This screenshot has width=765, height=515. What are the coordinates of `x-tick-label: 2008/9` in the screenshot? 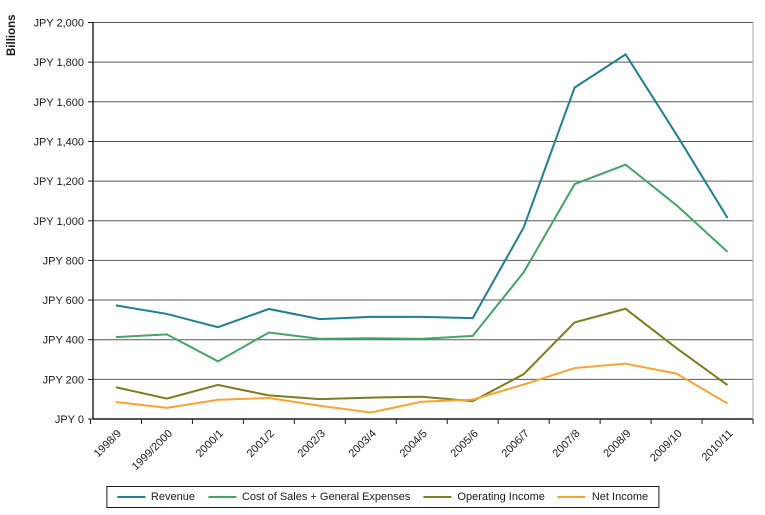 It's located at (617, 444).